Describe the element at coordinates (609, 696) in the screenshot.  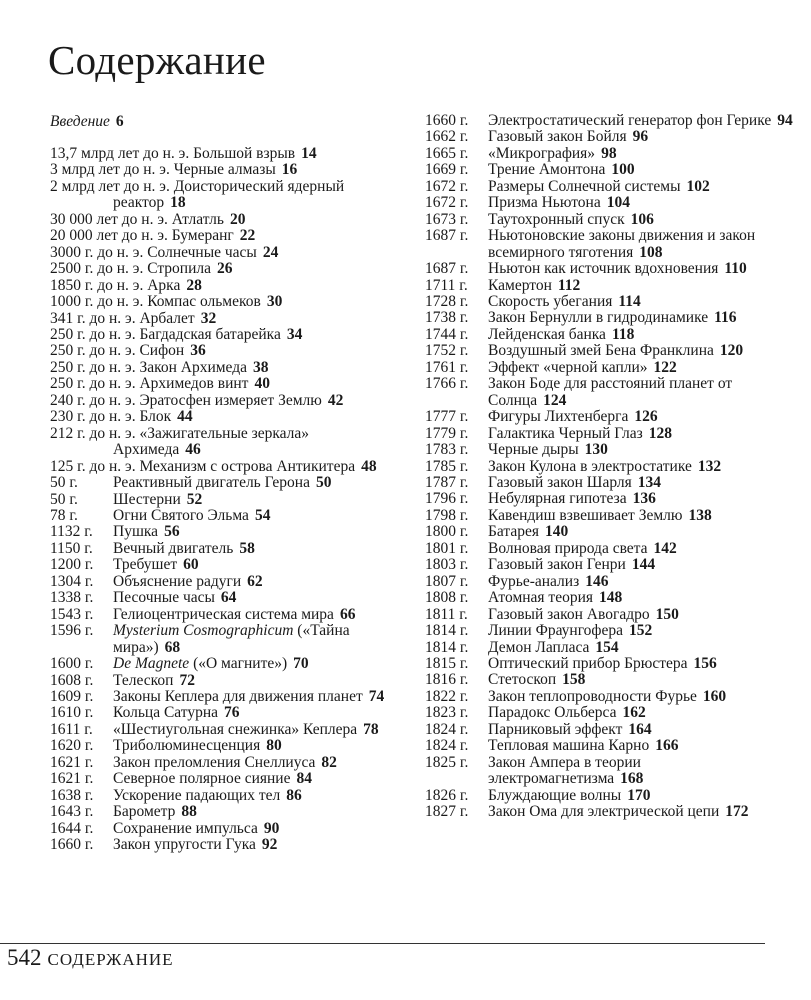
I see `toc-entry: 1822 г. Закон теплопроводности Фурье 160` at that location.